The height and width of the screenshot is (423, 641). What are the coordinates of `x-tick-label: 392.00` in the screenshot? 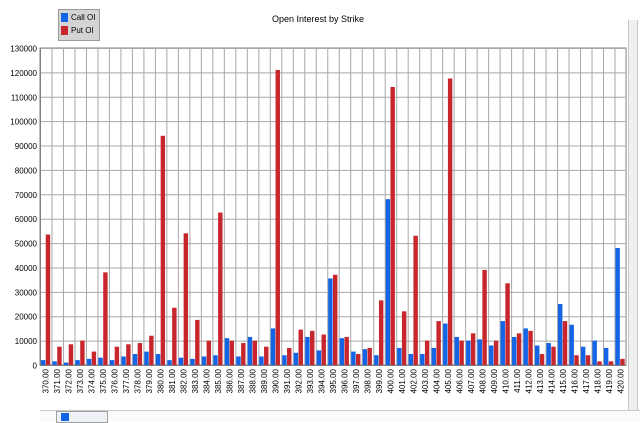 It's located at (299, 380).